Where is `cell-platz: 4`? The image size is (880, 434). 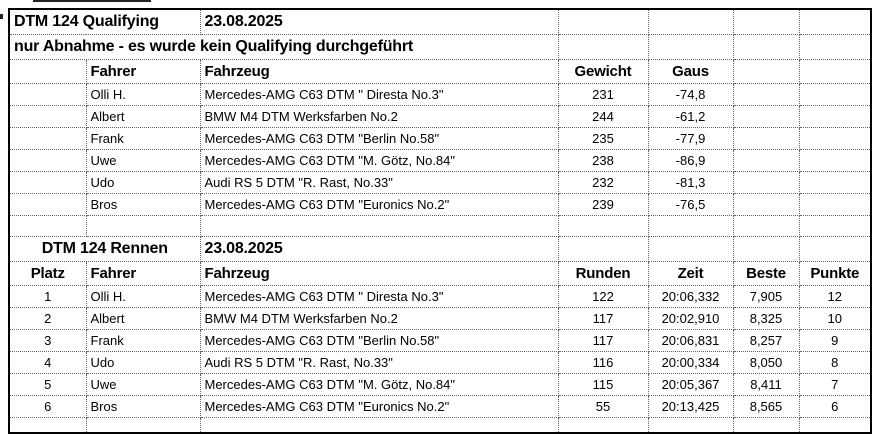 cell-platz: 4 is located at coordinates (47, 362).